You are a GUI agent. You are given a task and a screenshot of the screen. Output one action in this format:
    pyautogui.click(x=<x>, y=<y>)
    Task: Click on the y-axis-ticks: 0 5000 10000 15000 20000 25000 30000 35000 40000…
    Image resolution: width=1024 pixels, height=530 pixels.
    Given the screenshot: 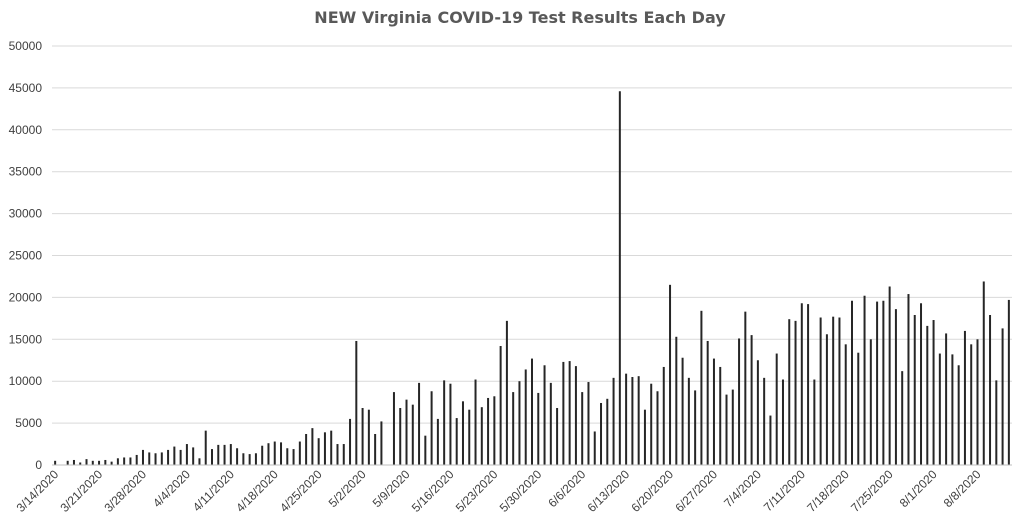 What is the action you would take?
    pyautogui.click(x=26, y=255)
    